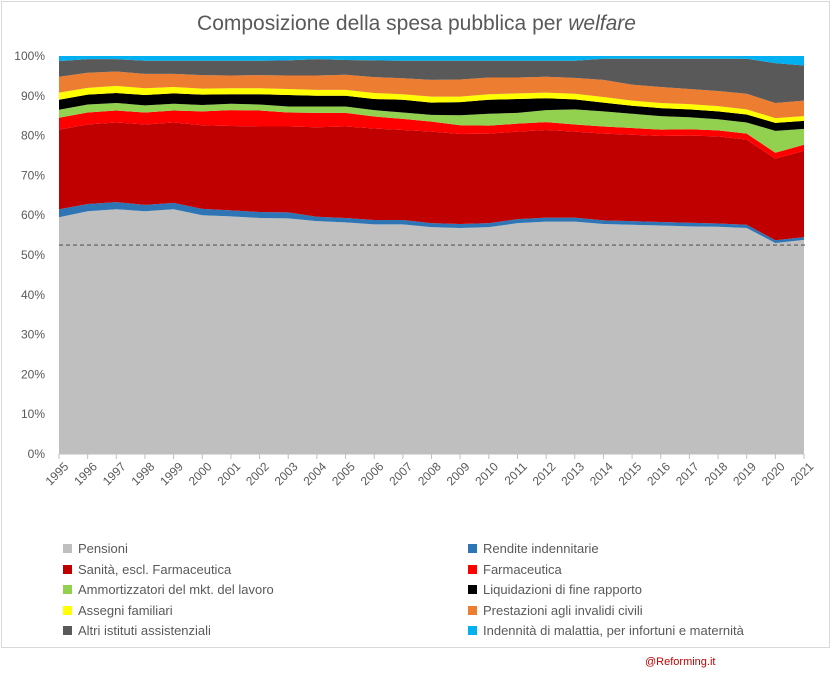  I want to click on watermark: @Reforming.it, so click(680, 662).